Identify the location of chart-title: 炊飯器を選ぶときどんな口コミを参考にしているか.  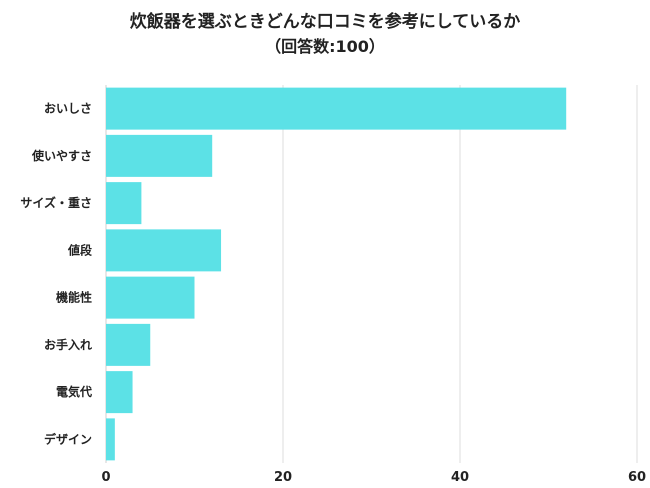
(325, 22).